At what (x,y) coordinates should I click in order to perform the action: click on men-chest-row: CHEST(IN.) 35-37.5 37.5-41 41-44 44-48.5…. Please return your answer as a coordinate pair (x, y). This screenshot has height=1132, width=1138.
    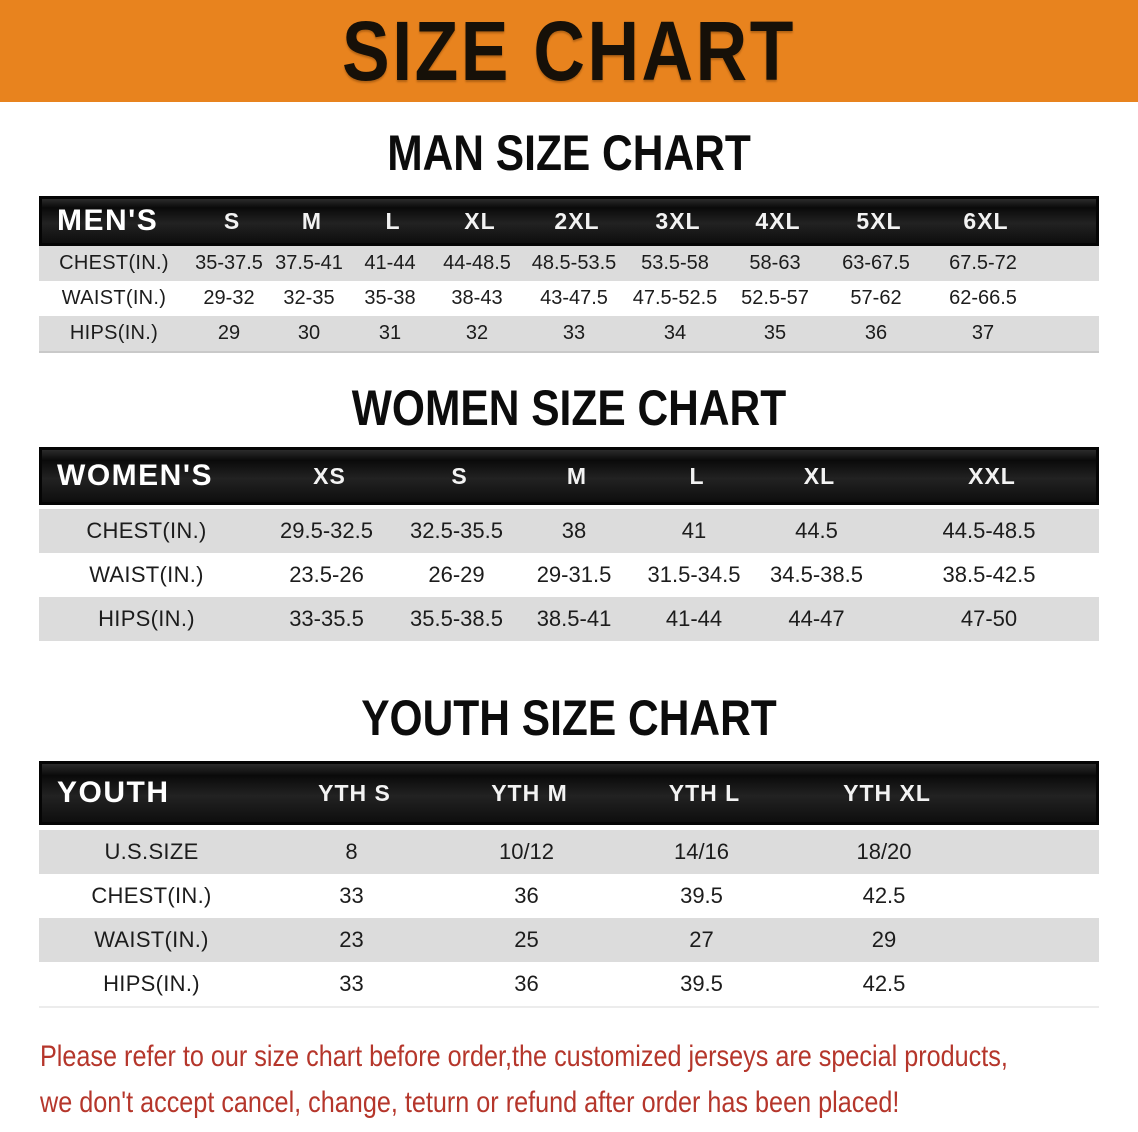
    Looking at the image, I should click on (569, 263).